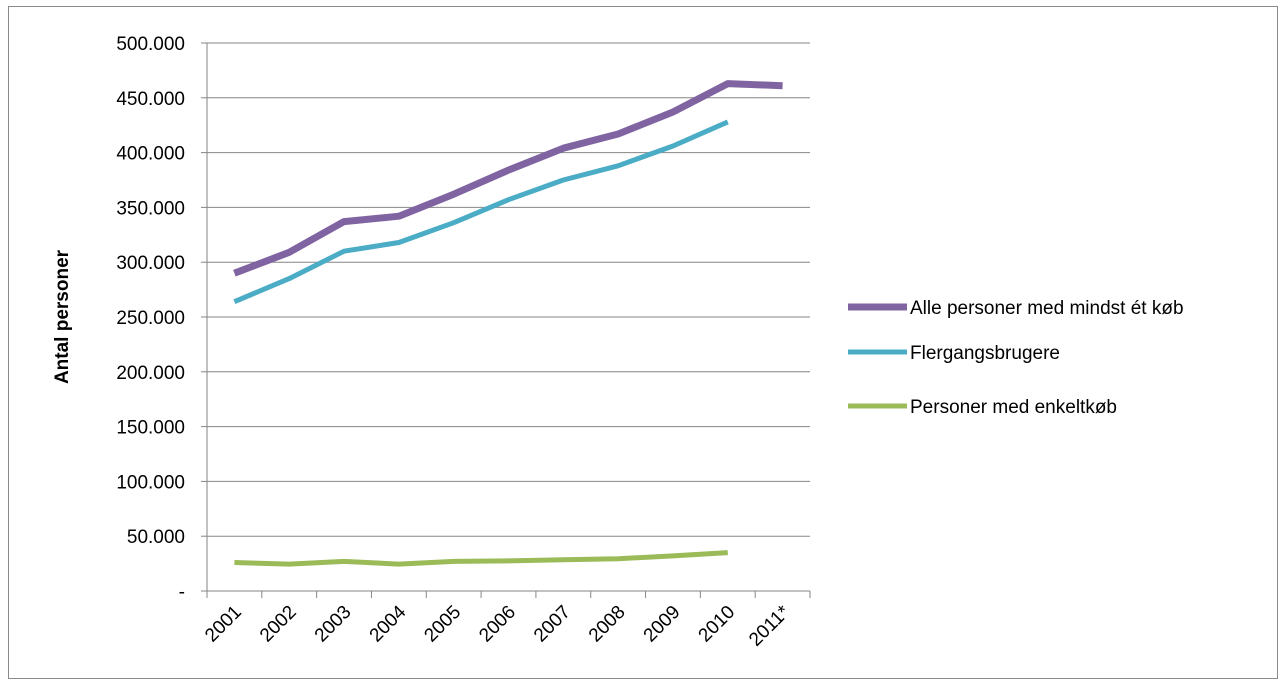  What do you see at coordinates (717, 624) in the screenshot?
I see `x-tick-label: 2010` at bounding box center [717, 624].